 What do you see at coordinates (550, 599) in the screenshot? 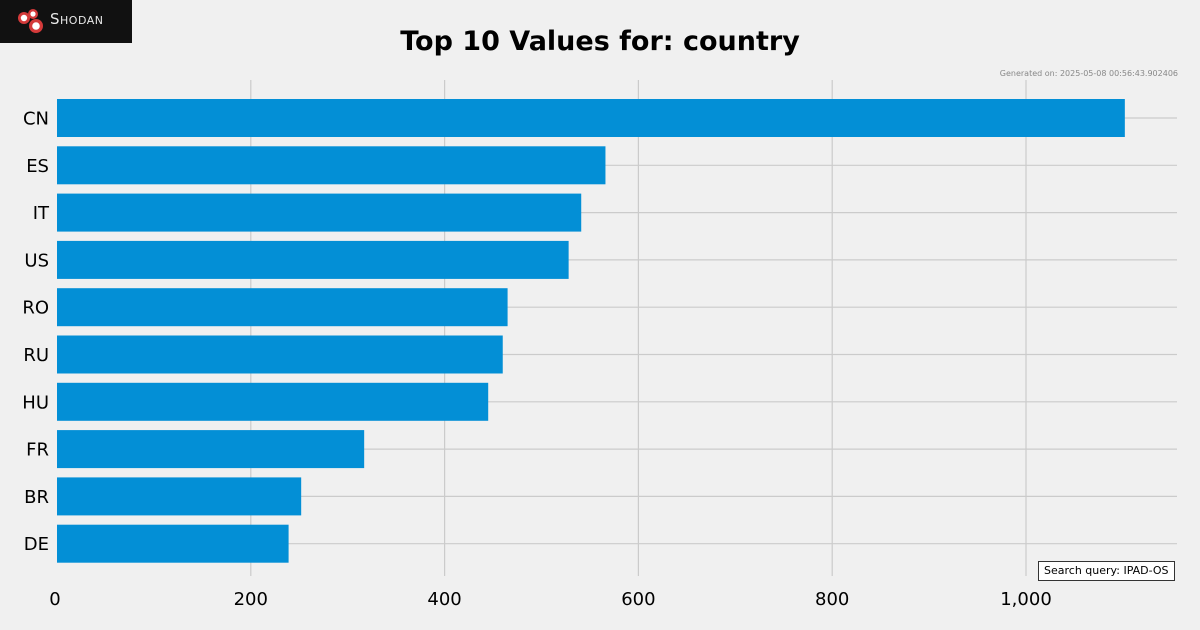
I see `x-tick-labels: 0 200 400 600 800 1,000` at bounding box center [550, 599].